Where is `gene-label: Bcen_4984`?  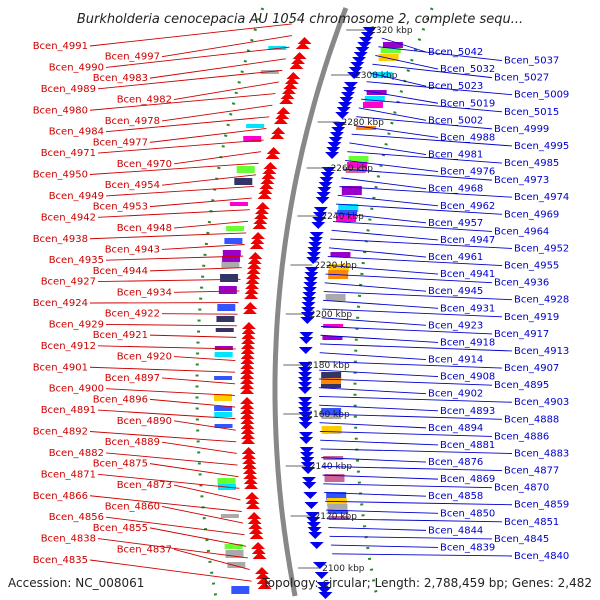
gene-label: Bcen_4984 is located at coordinates (76, 132).